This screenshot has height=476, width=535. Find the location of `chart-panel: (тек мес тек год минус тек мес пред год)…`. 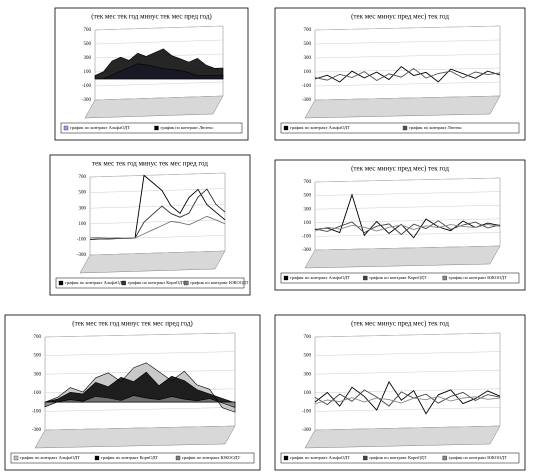

chart-panel: (тек мес тек год минус тек мес пред год)… is located at coordinates (151, 74).